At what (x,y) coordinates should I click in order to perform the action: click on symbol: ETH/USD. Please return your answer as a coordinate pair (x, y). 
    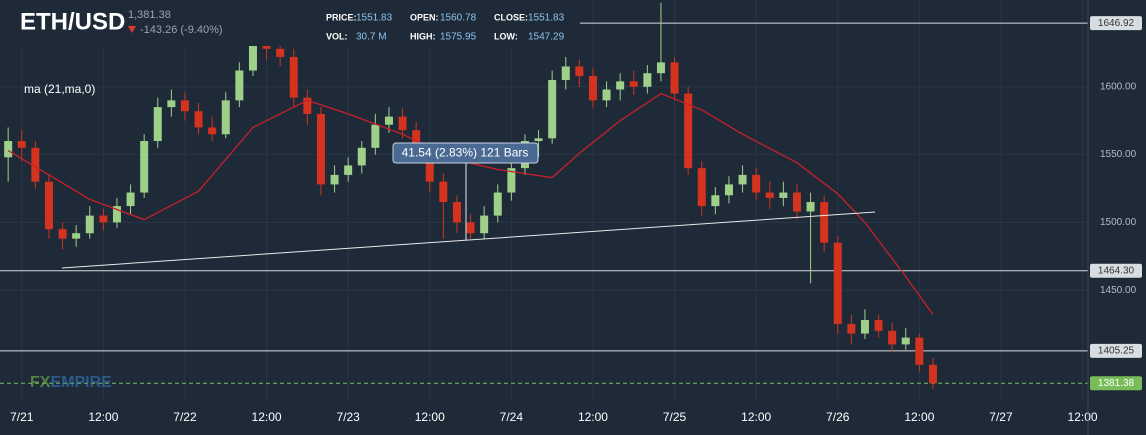
    Looking at the image, I should click on (72, 21).